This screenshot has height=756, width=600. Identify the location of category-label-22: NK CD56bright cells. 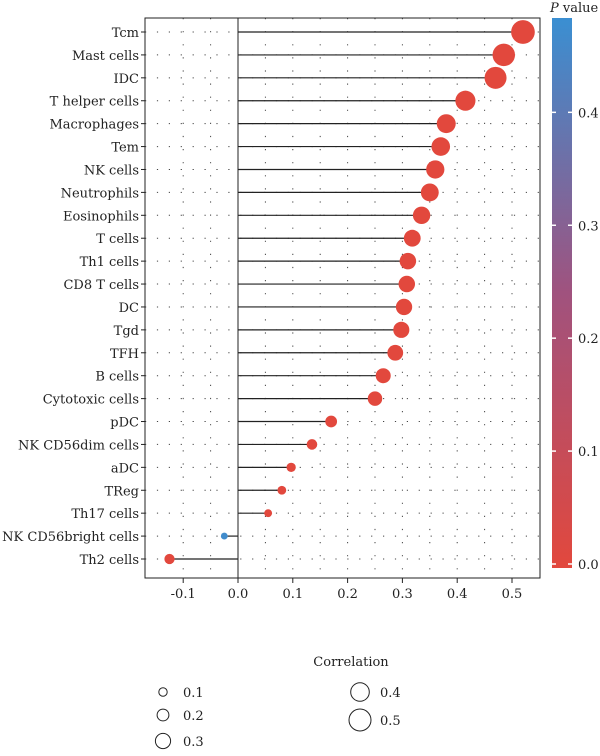
(70, 537).